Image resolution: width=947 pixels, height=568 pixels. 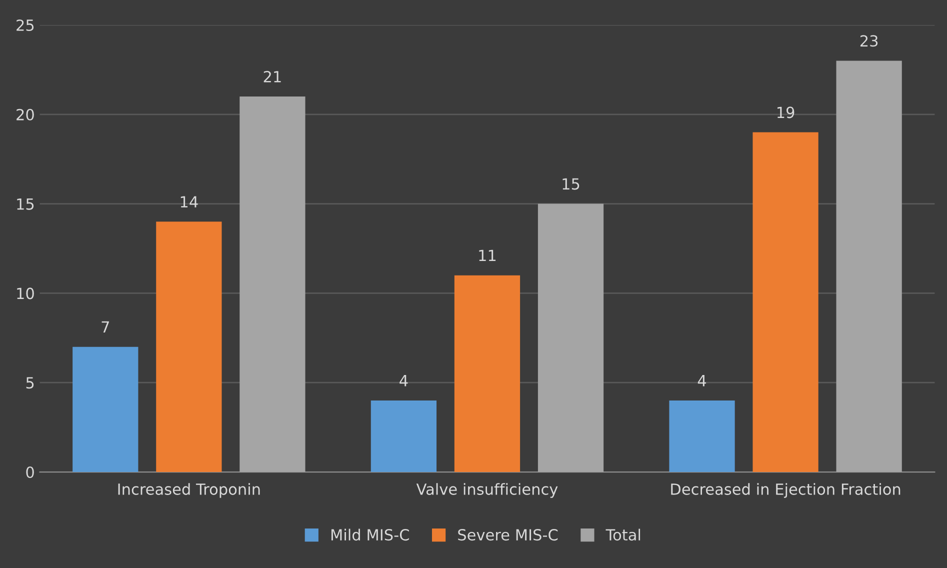 I want to click on y-tick-label: 0, so click(x=30, y=472).